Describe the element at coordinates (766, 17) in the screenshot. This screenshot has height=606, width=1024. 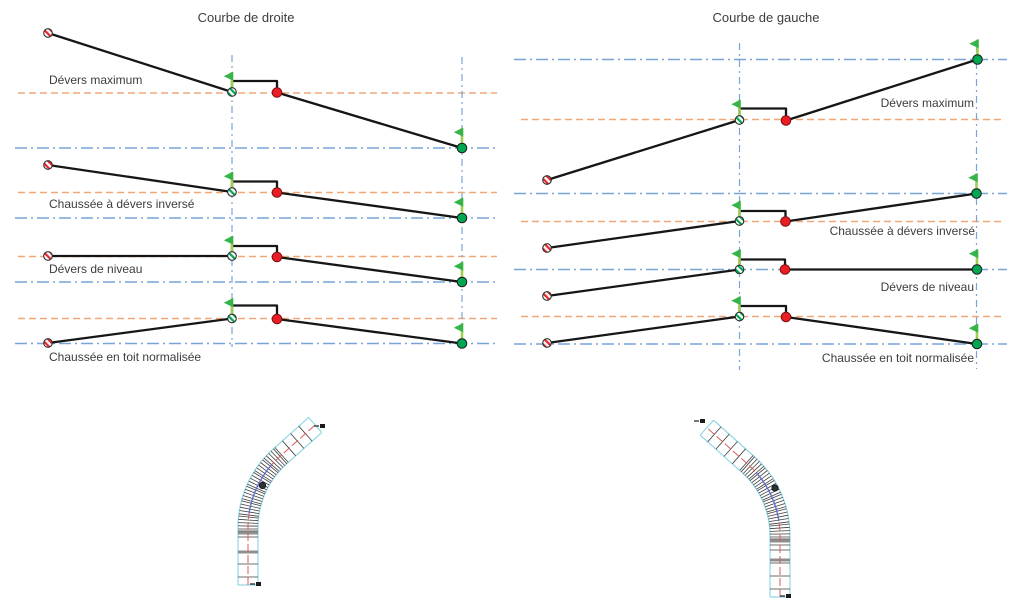
I see `panel-title: Courbe de gauche` at that location.